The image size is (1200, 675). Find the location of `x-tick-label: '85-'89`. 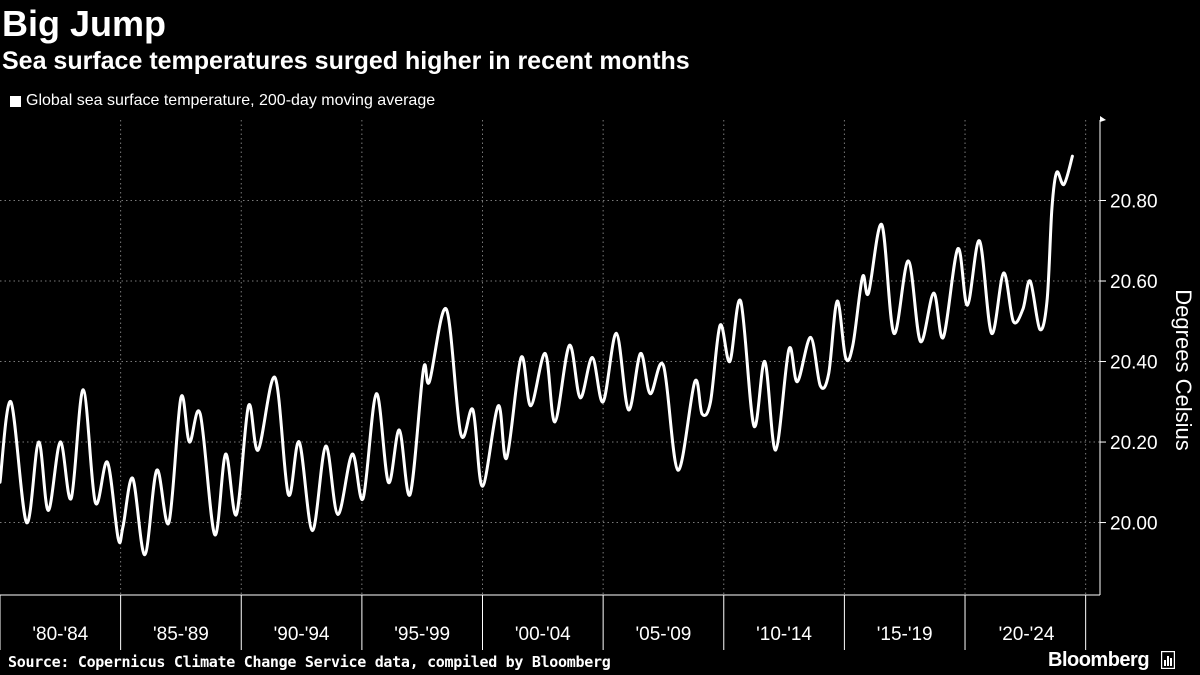

x-tick-label: '85-'89 is located at coordinates (181, 634).